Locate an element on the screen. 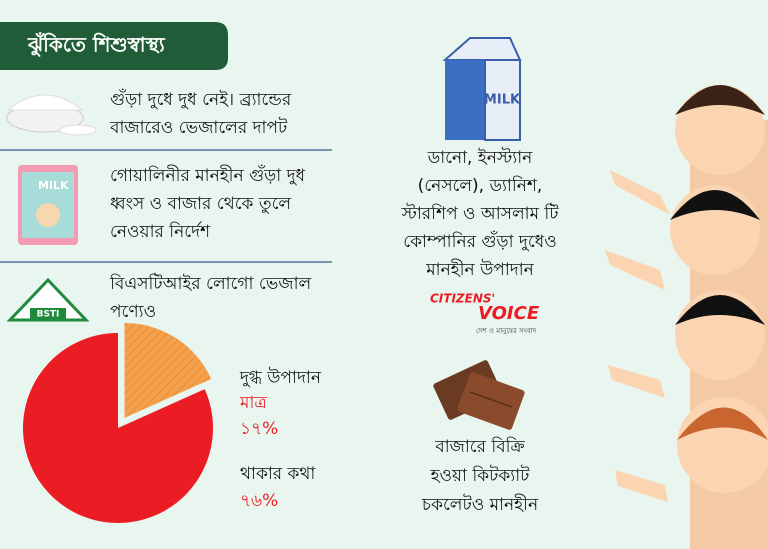  pie-label: থাকার কথা is located at coordinates (278, 474).